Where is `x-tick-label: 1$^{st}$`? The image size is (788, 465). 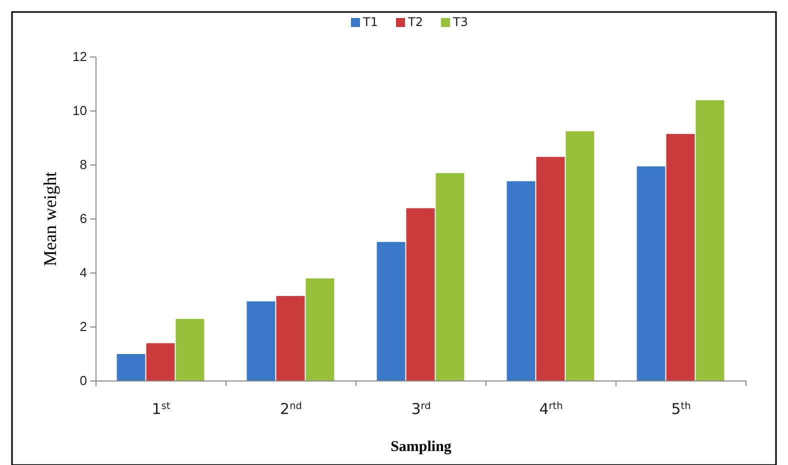 x-tick-label: 1$^{st}$ is located at coordinates (161, 409).